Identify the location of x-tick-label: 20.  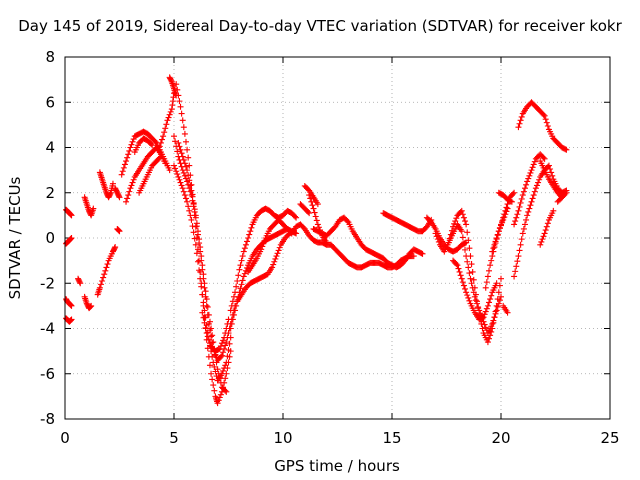
(500, 438).